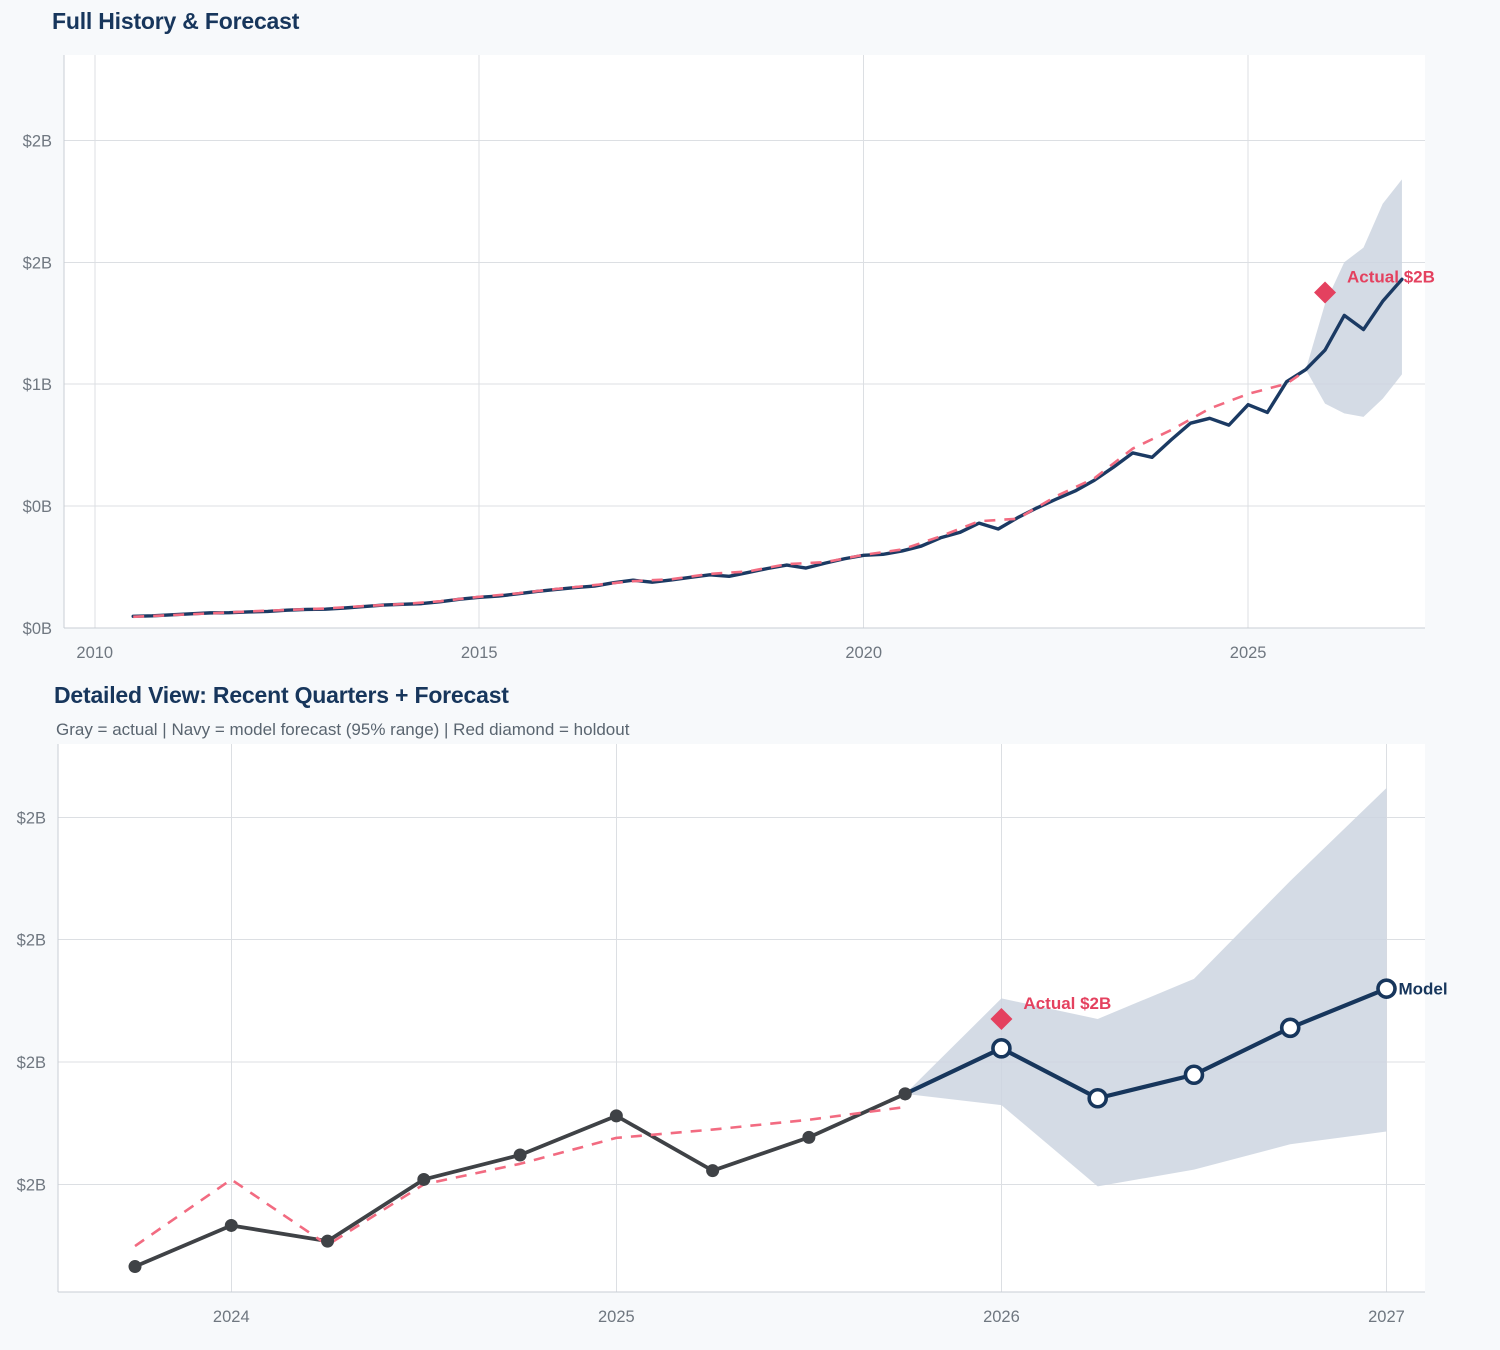 Image resolution: width=1500 pixels, height=1350 pixels. What do you see at coordinates (231, 1317) in the screenshot?
I see `x-axis-tick-label: 2024` at bounding box center [231, 1317].